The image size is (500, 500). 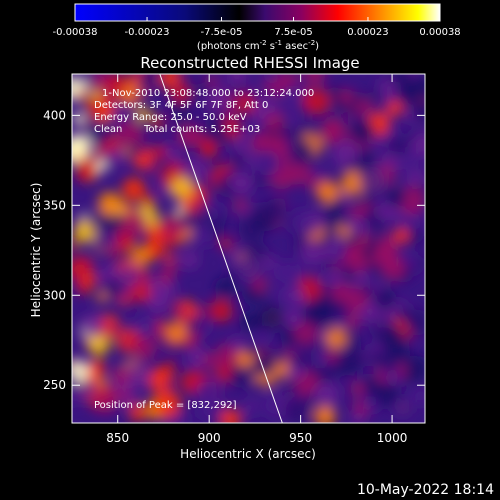 What do you see at coordinates (117, 438) in the screenshot?
I see `x-tick-label: 850` at bounding box center [117, 438].